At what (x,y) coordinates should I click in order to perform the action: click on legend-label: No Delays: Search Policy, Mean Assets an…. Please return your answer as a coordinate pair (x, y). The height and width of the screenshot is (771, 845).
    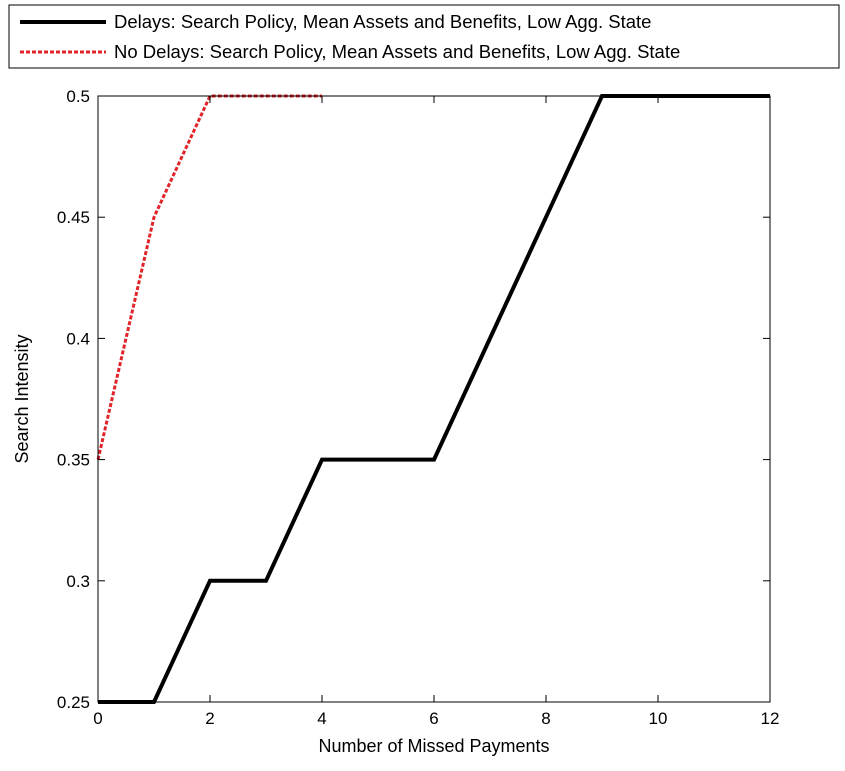
    Looking at the image, I should click on (397, 51).